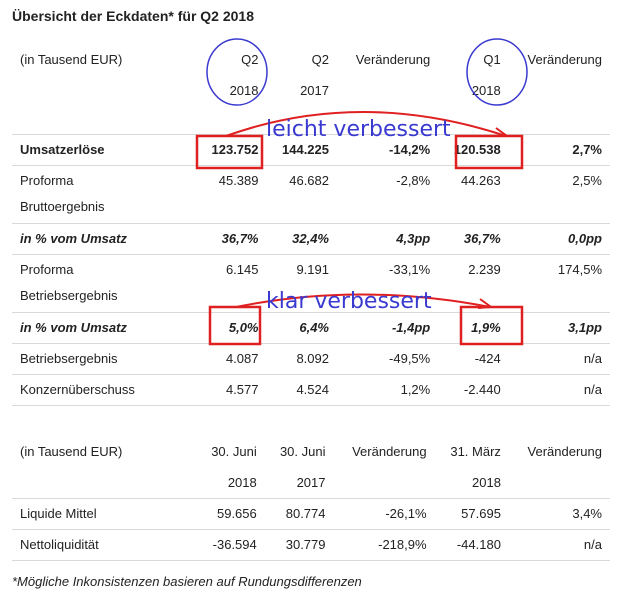 This screenshot has width=620, height=606. I want to click on row-label: Konzernüberschuss, so click(104, 390).